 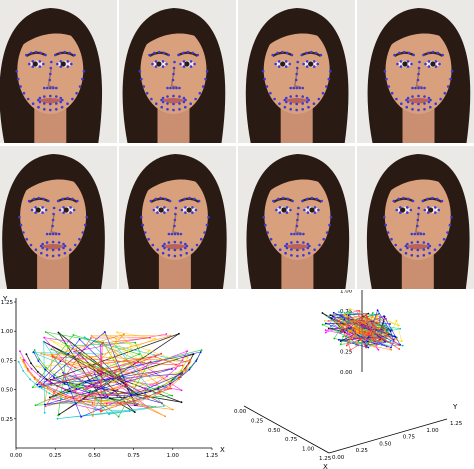 What do you see at coordinates (346, 353) in the screenshot?
I see `z-tick-label: 0.25` at bounding box center [346, 353].